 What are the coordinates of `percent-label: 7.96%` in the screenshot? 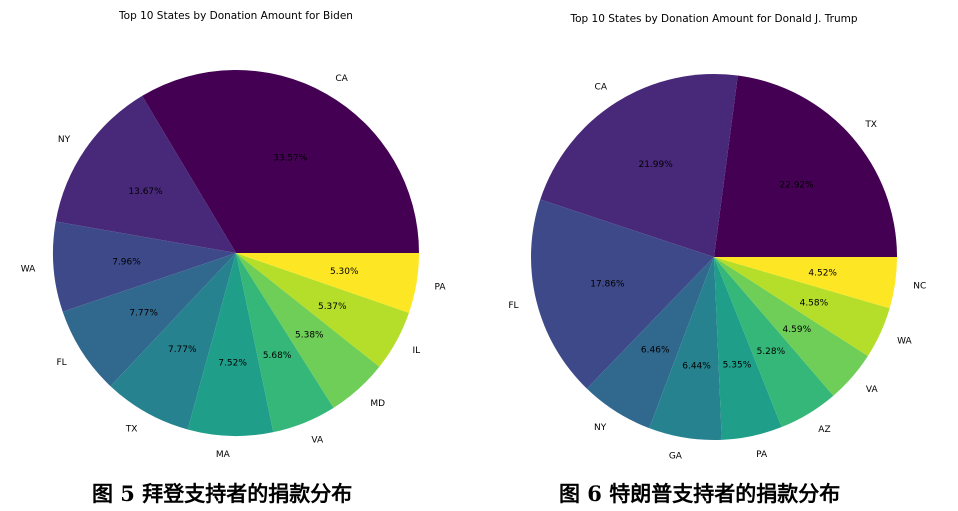 It's located at (126, 262).